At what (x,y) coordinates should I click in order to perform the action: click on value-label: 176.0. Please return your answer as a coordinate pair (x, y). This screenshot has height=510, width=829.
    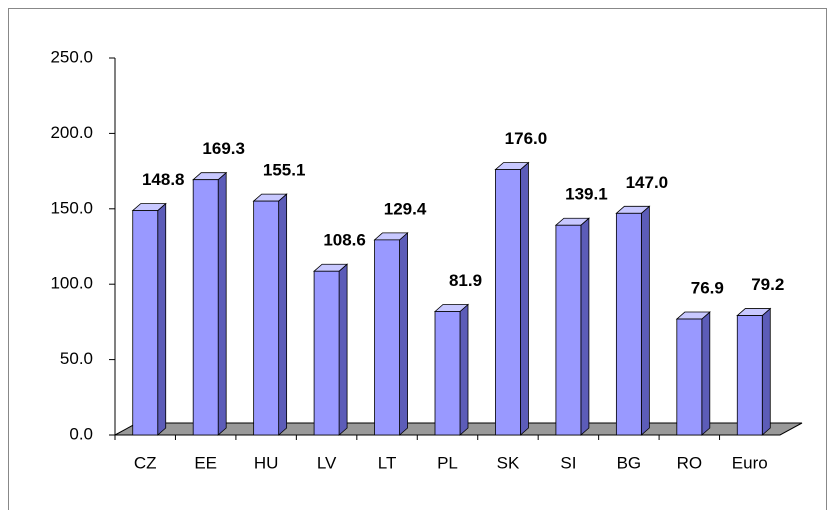
    Looking at the image, I should click on (526, 138).